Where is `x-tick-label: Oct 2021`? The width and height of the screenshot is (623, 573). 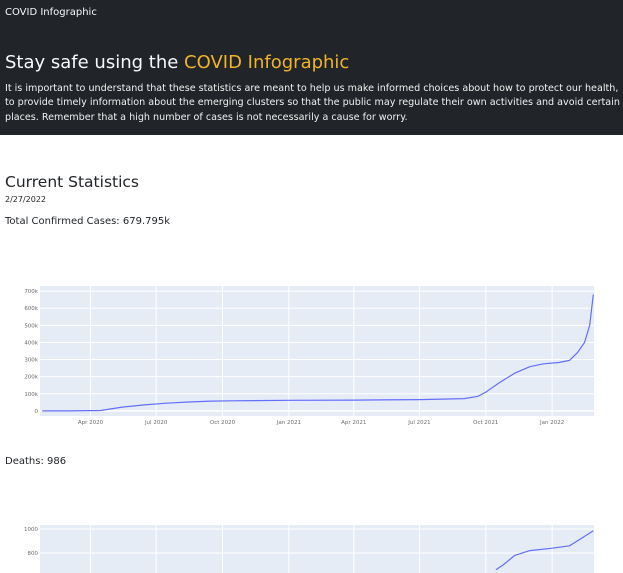
x-tick-label: Oct 2021 is located at coordinates (485, 423).